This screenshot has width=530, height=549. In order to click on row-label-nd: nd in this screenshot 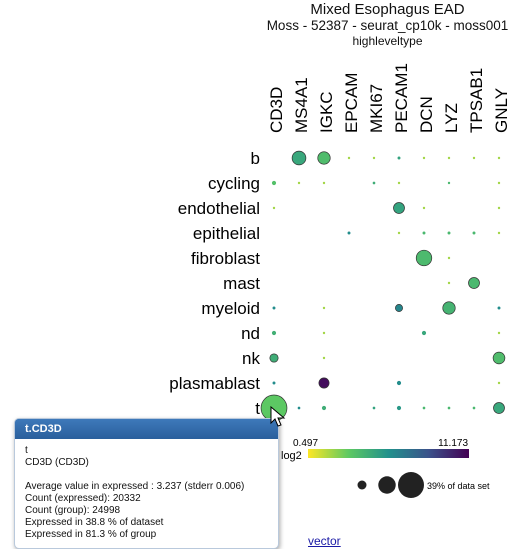, I will do `click(250, 333)`.